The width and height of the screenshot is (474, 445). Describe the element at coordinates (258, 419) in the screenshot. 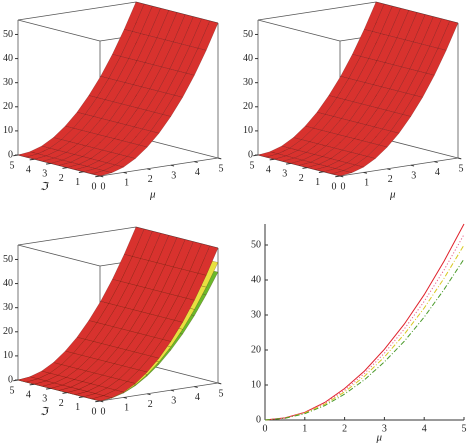

I see `y-tick-label: 0` at that location.